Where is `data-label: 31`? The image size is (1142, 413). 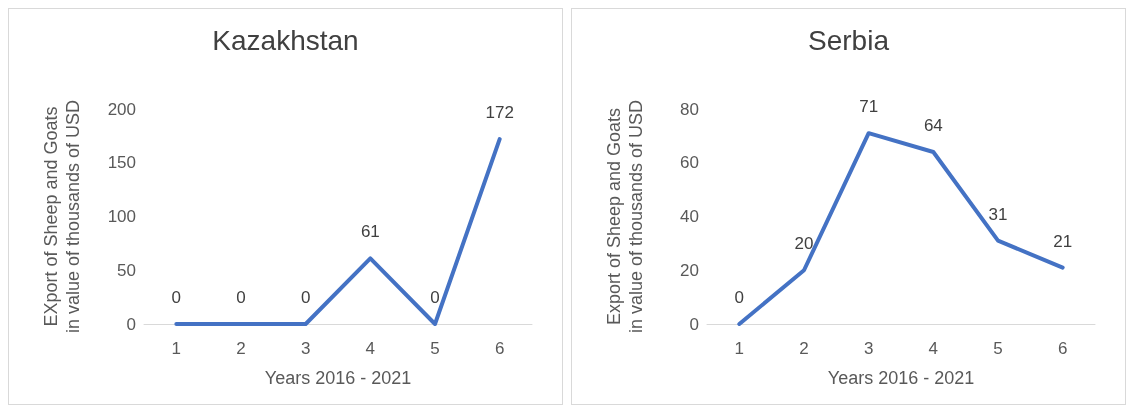 data-label: 31 is located at coordinates (998, 214).